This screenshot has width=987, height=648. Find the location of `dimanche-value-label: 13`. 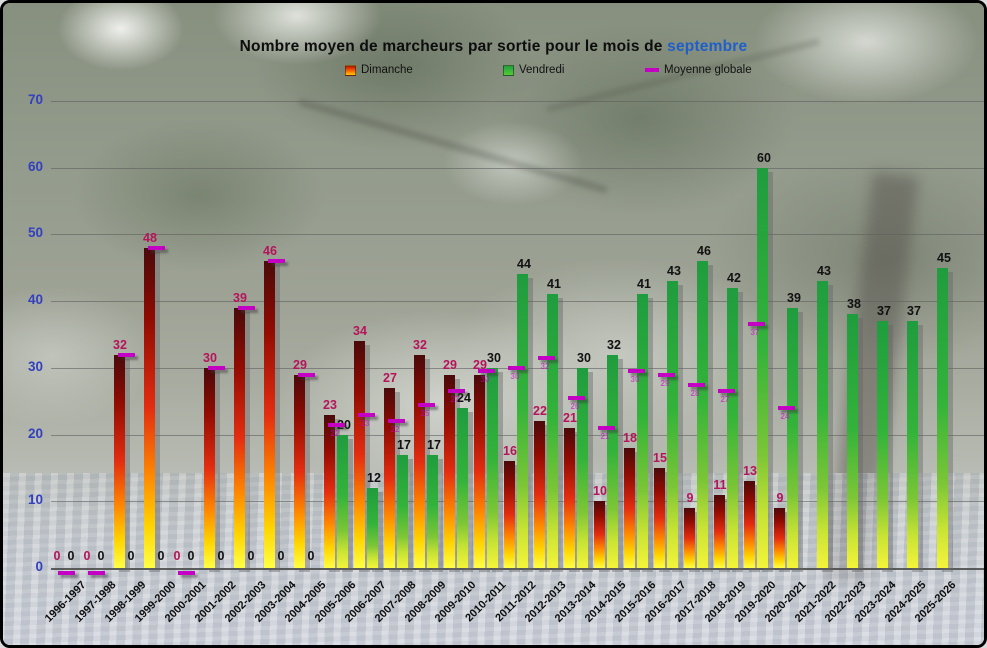

dimanche-value-label: 13 is located at coordinates (750, 471).